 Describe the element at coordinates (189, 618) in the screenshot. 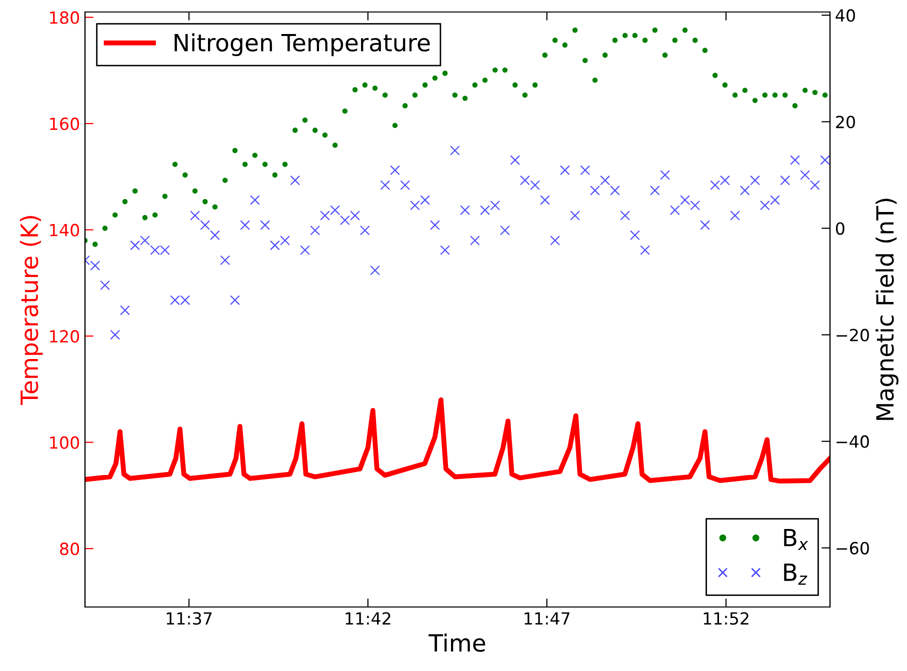

I see `x-tick-label: 11:37` at that location.